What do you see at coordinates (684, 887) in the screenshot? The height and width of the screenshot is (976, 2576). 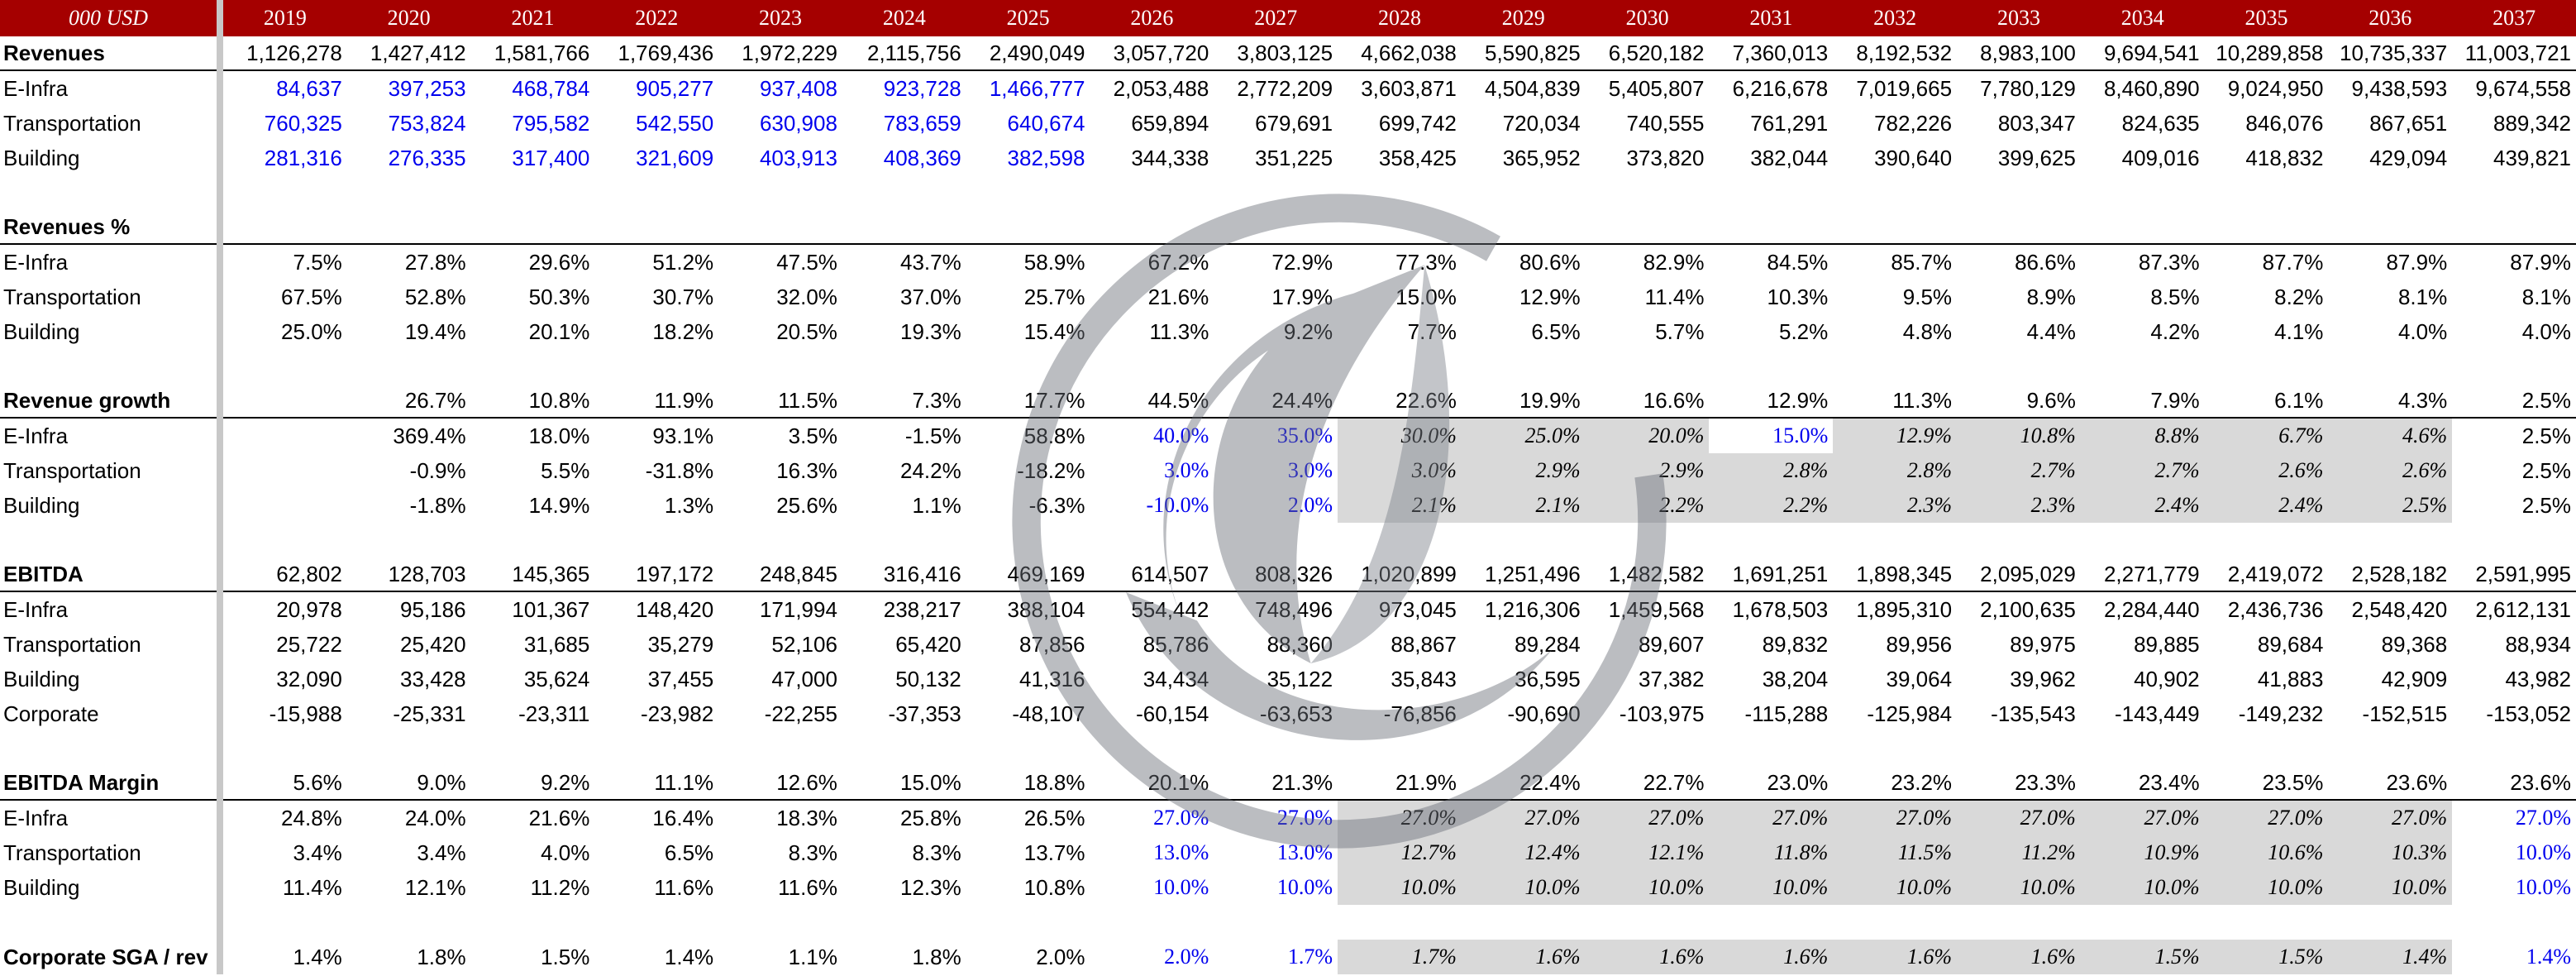 I see `row-value: 11.6%` at bounding box center [684, 887].